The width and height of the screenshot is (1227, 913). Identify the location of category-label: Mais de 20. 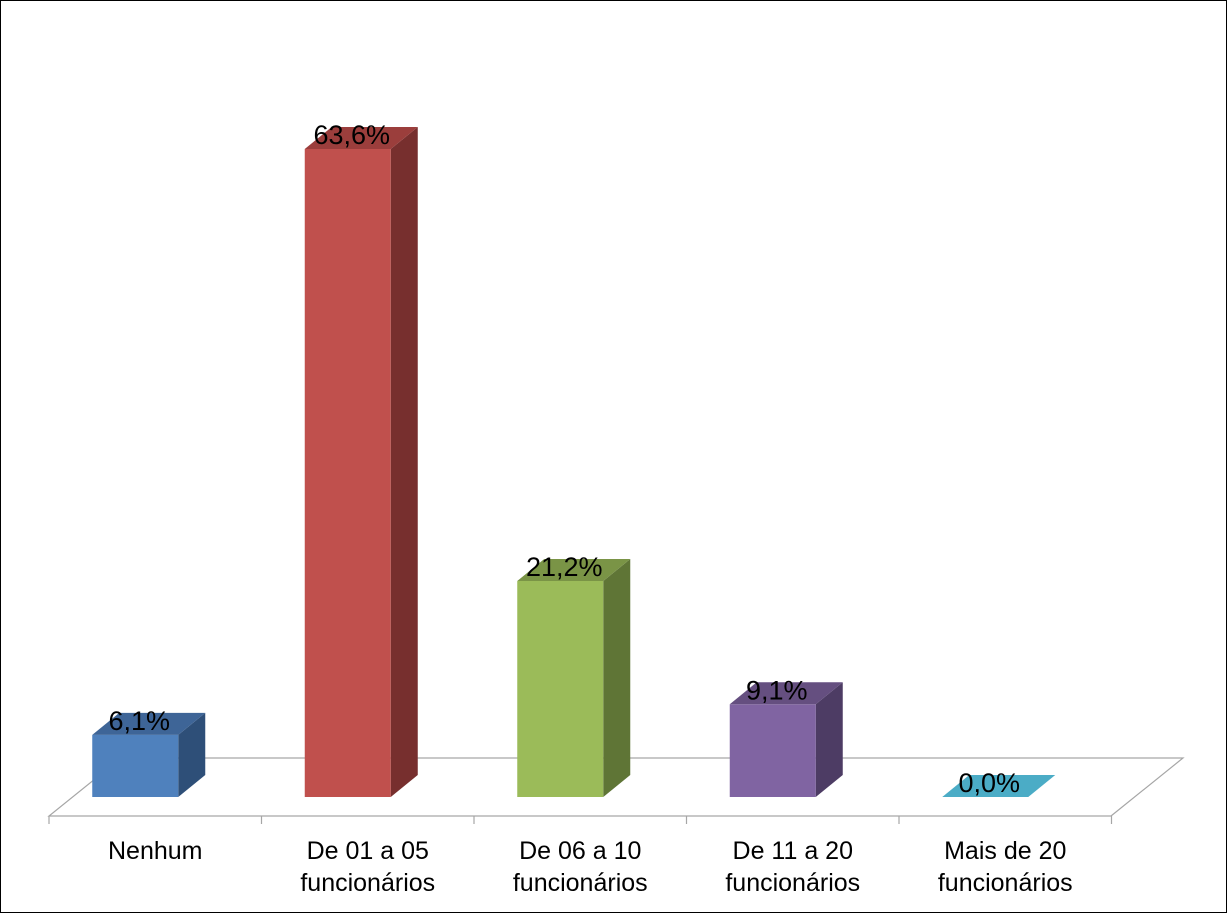
(1005, 851).